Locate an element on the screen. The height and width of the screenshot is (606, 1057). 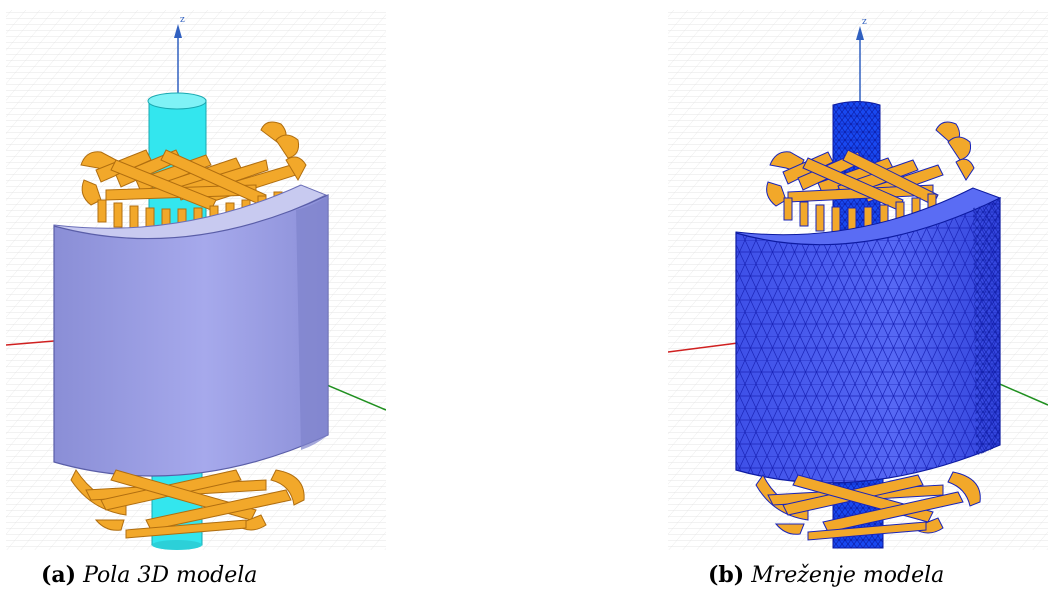
caption-b: (b) Mreženje modela is located at coordinates (826, 575).